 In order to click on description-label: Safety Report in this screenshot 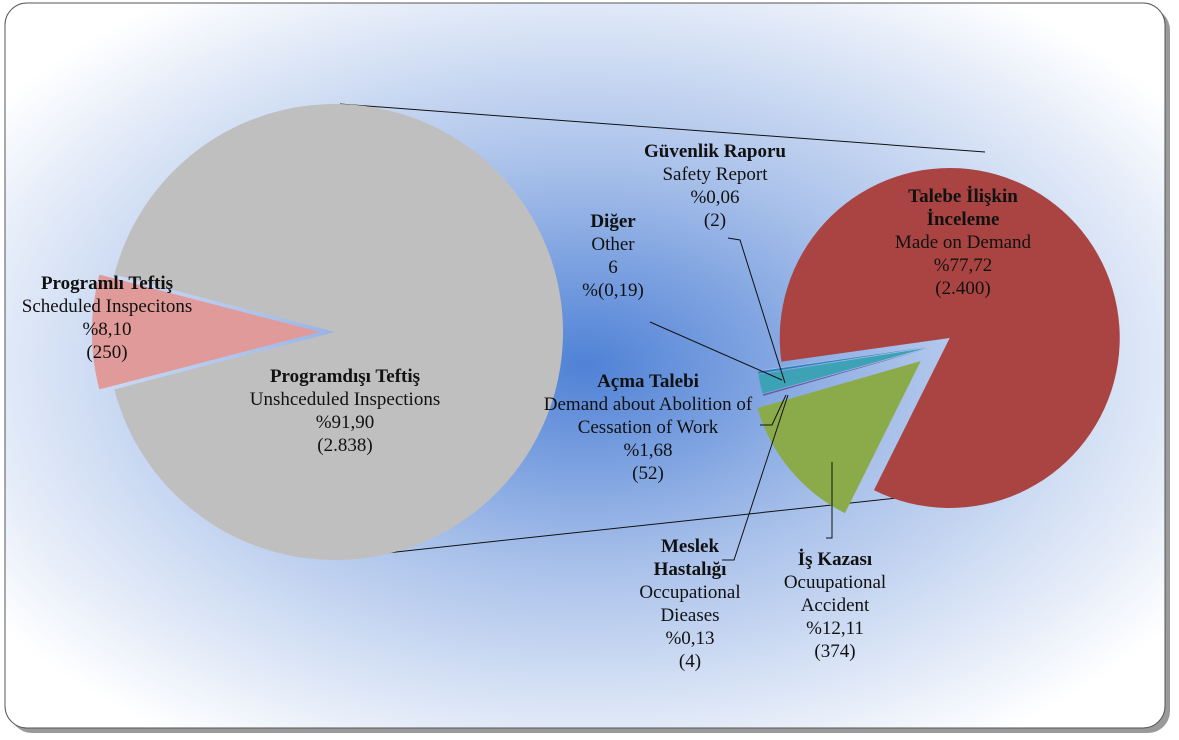, I will do `click(715, 174)`.